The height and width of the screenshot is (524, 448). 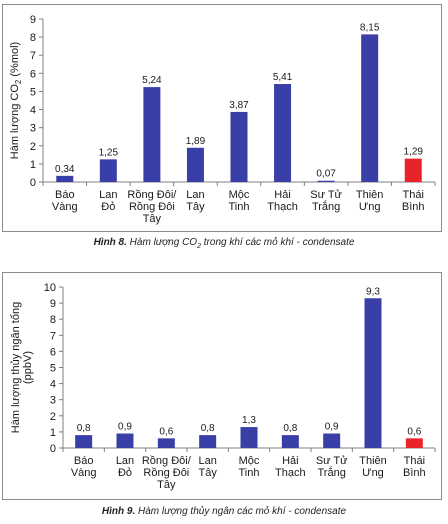 What do you see at coordinates (239, 105) in the screenshot?
I see `bar-value-label: 3,87` at bounding box center [239, 105].